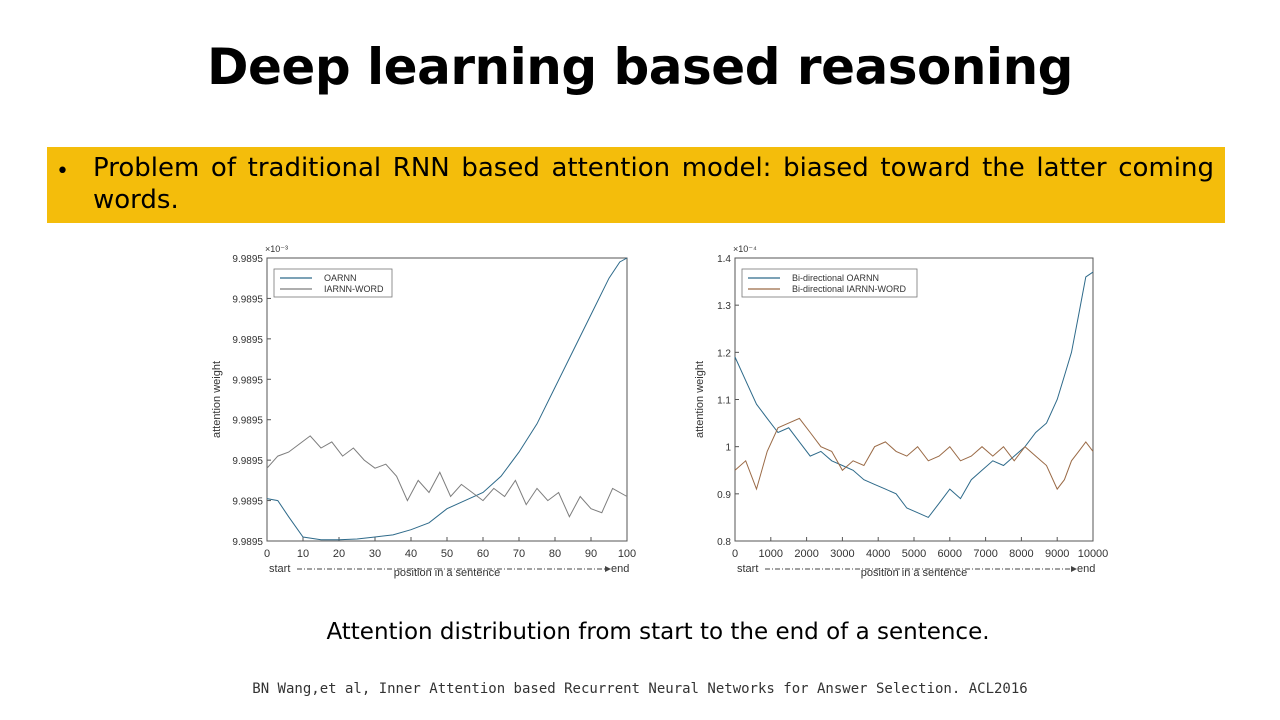 This screenshot has width=1280, height=720. I want to click on x-tick-label: 10, so click(303, 554).